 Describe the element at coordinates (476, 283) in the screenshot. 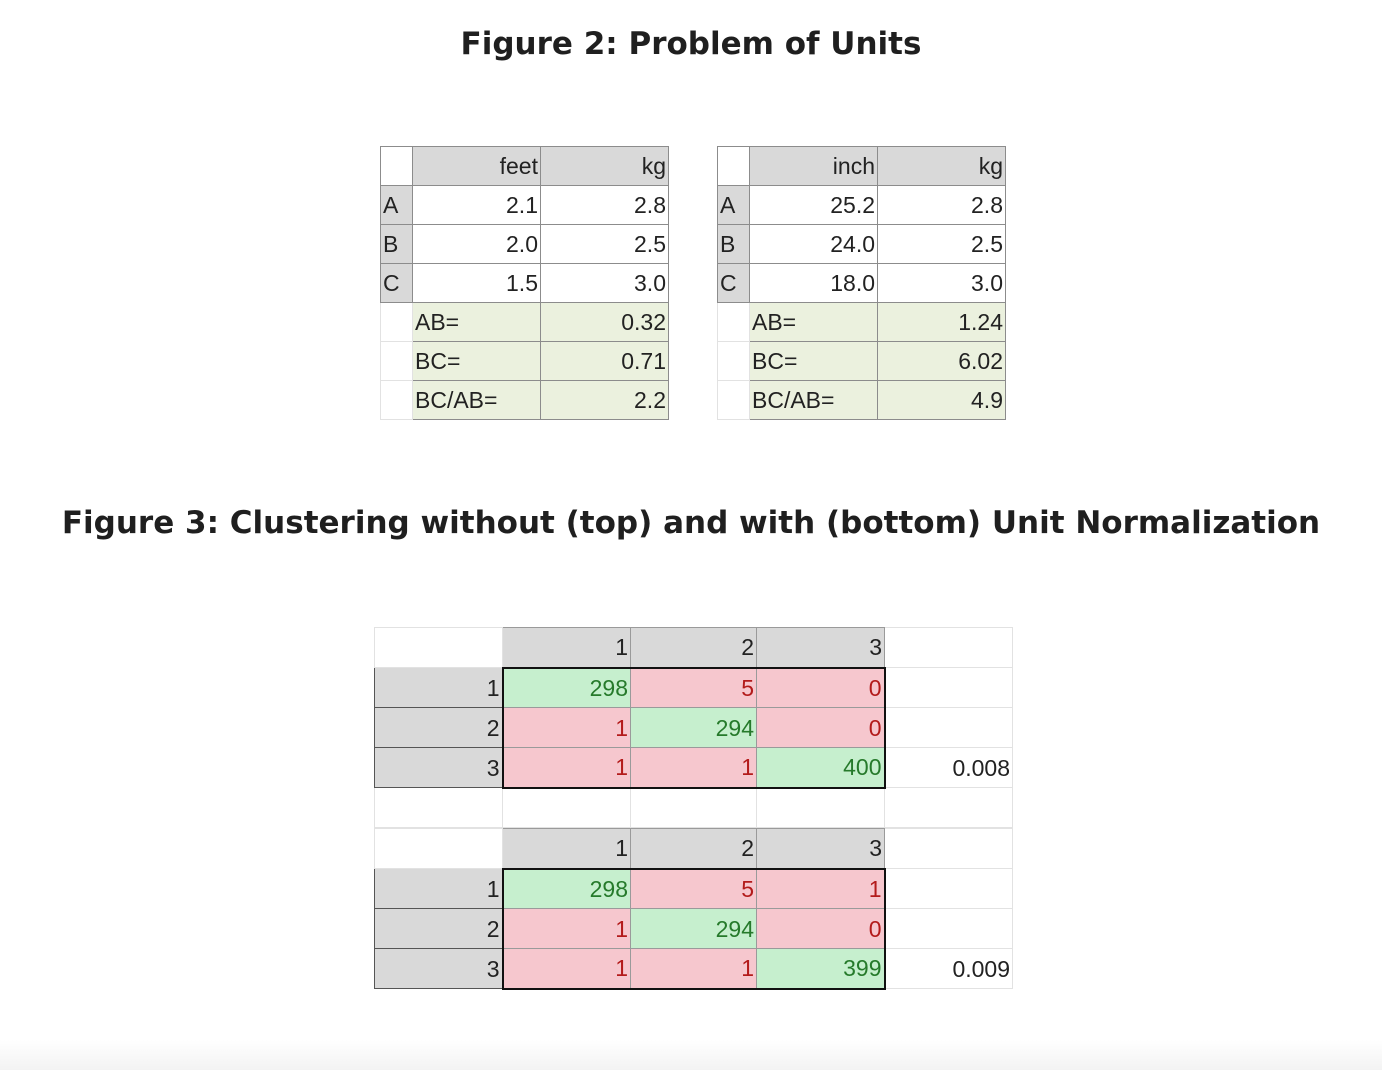

I see `table-cell: 1.5` at that location.